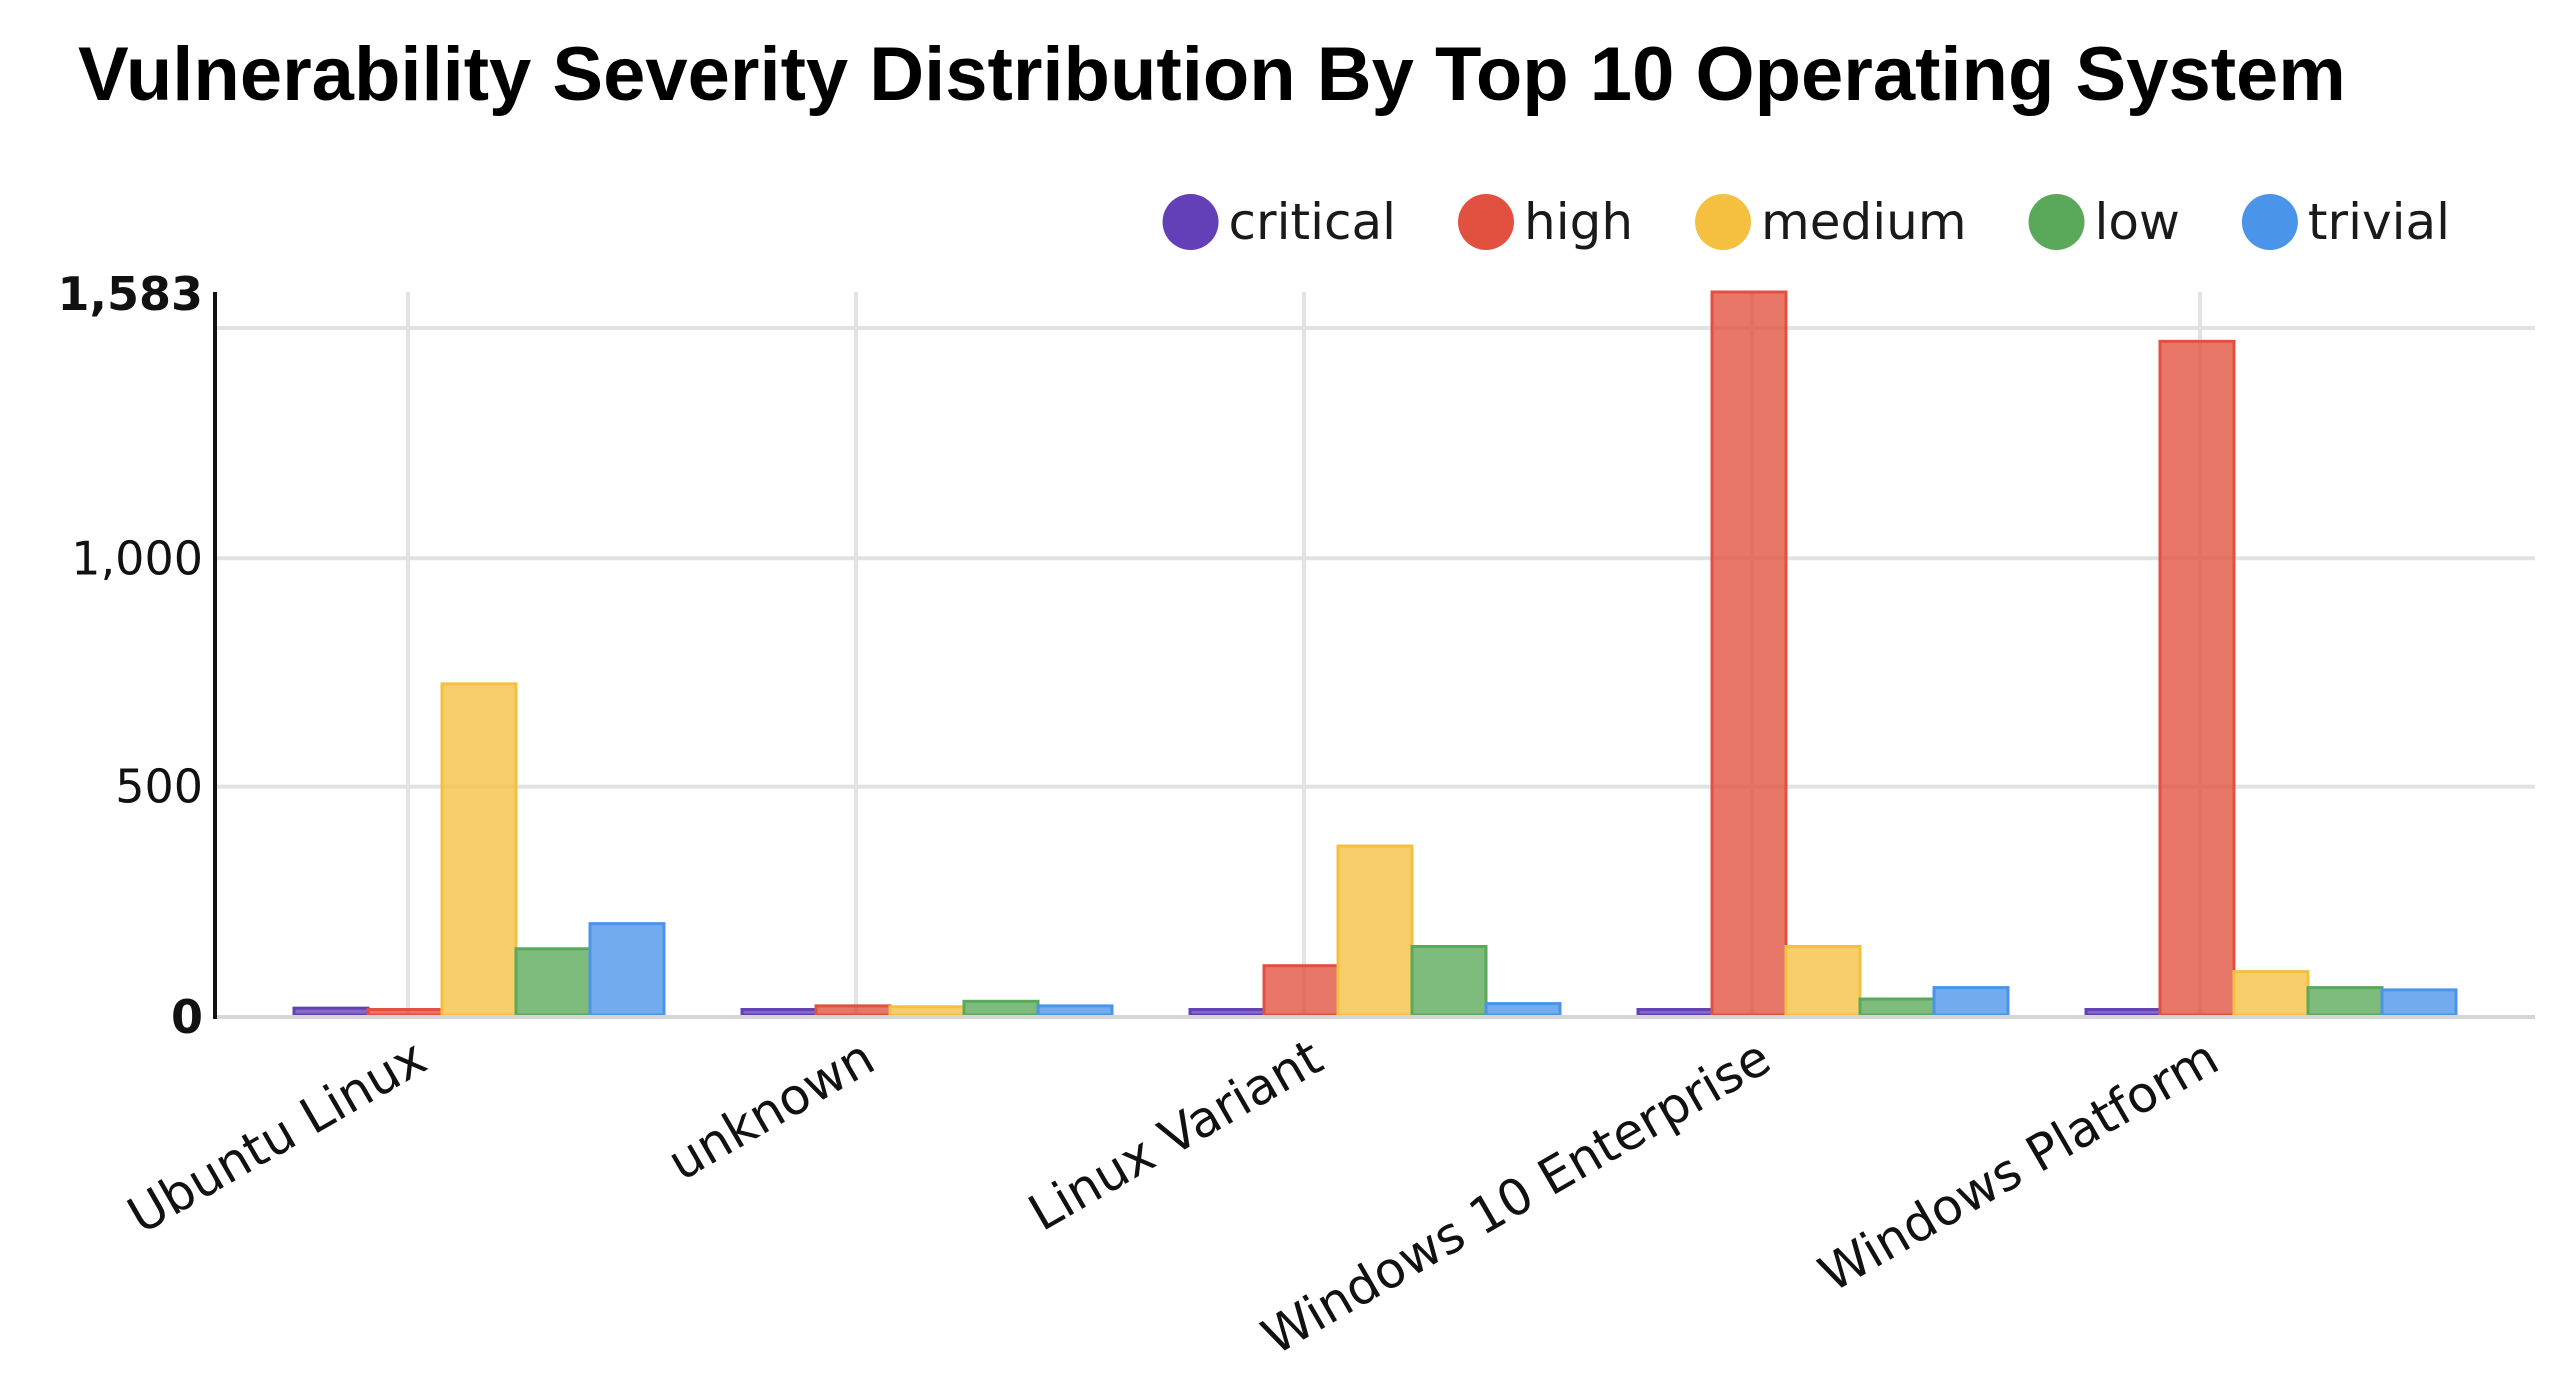  I want to click on y-axis-ticks: 0 500 1,000 1,583, so click(130, 655).